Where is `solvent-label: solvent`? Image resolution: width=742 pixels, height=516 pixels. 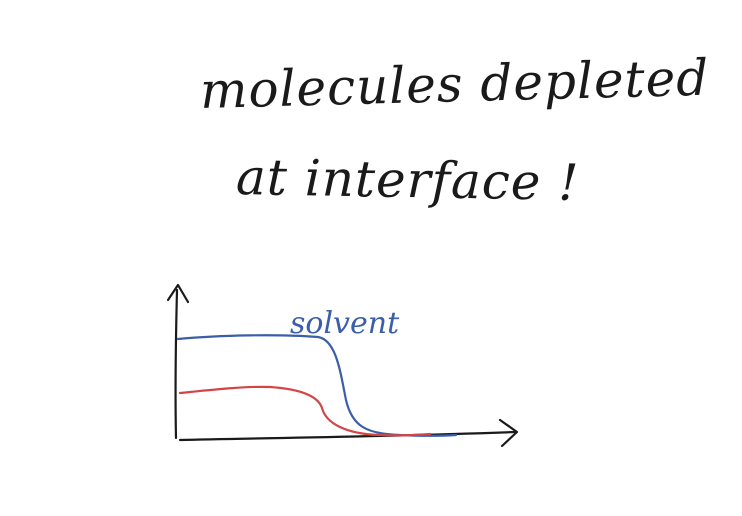 solvent-label: solvent is located at coordinates (345, 323).